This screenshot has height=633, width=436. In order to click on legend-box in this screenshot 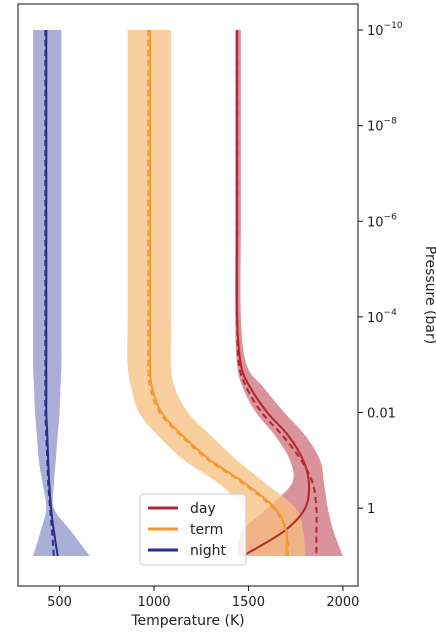, I will do `click(193, 529)`.